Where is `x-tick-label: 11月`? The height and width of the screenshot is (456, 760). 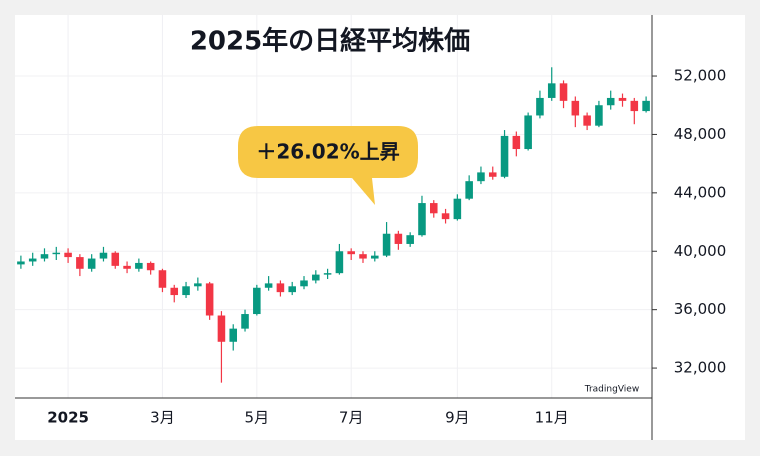 x-tick-label: 11月 is located at coordinates (552, 418).